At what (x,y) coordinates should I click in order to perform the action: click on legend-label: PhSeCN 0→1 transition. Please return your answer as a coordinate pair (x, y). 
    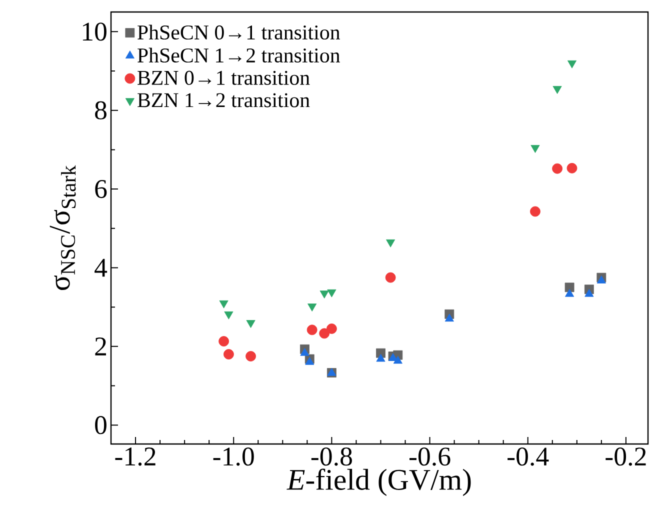
    Looking at the image, I should click on (239, 32).